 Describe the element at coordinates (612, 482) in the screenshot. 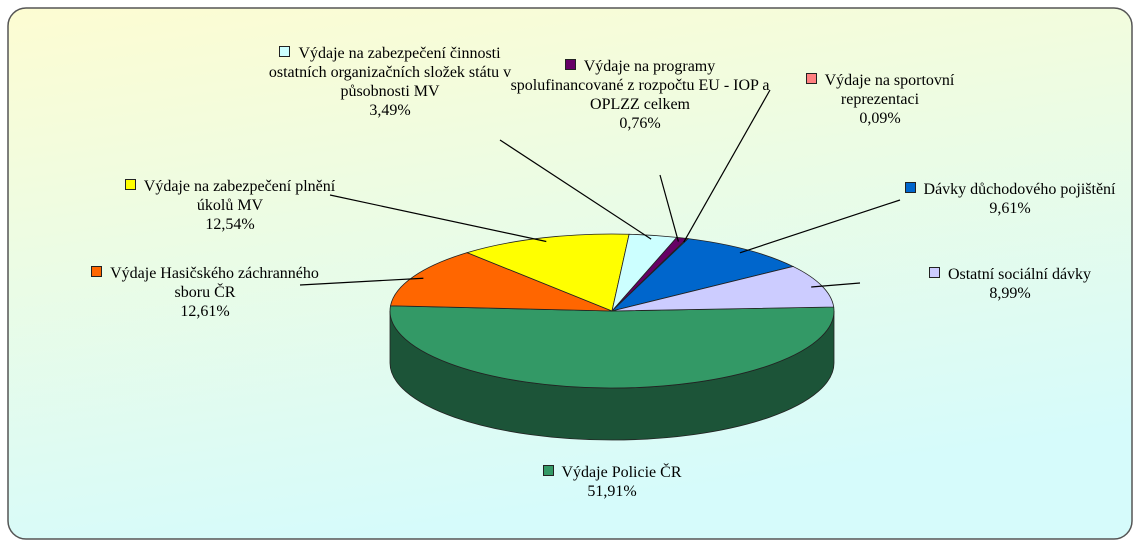

I see `data-label: Výdaje Policie ČR 51,91%` at that location.